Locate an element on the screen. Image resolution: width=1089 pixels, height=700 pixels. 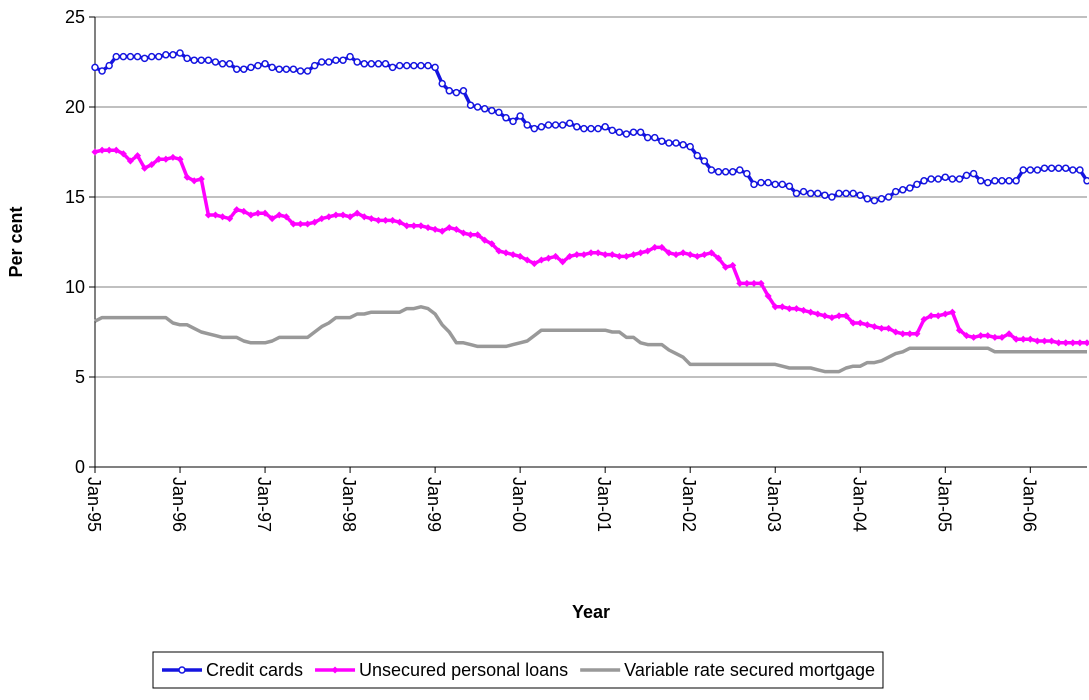
x-tick-label: Jan-03 is located at coordinates (774, 504).